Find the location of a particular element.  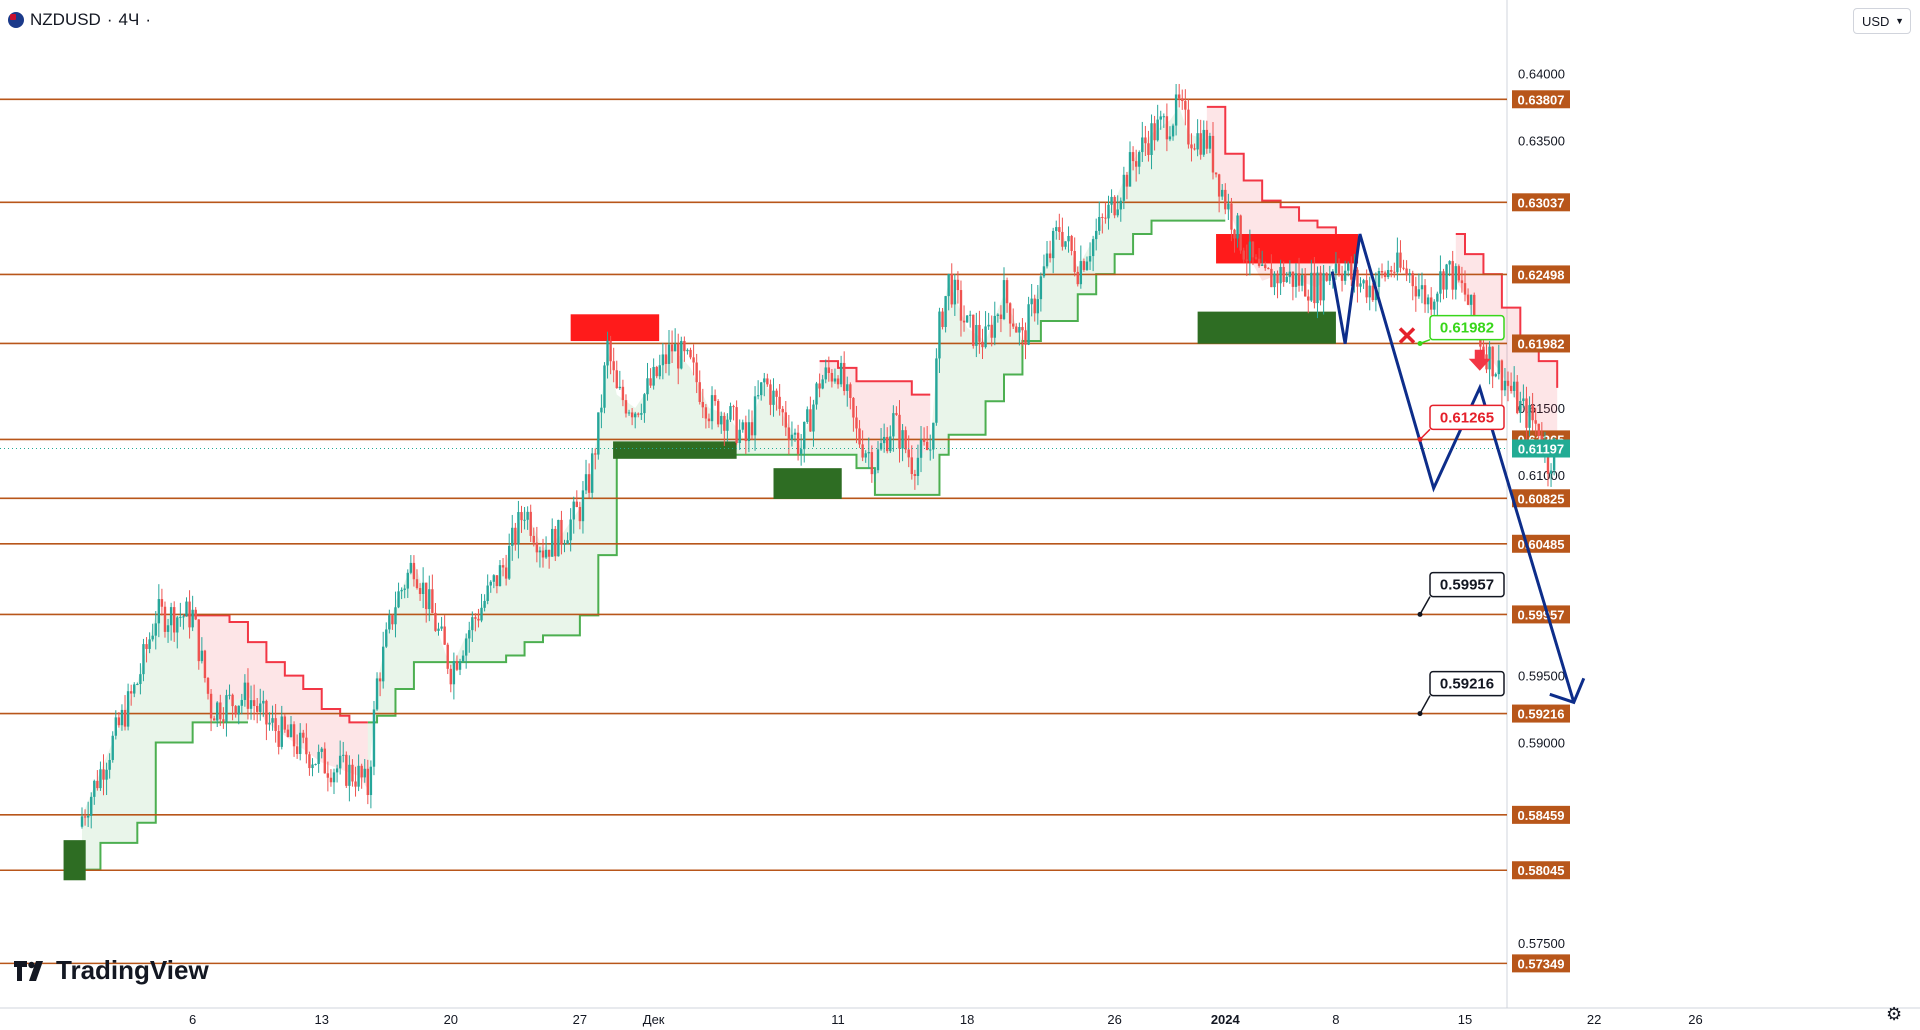

currency-button: USD ▼ is located at coordinates (1882, 21).